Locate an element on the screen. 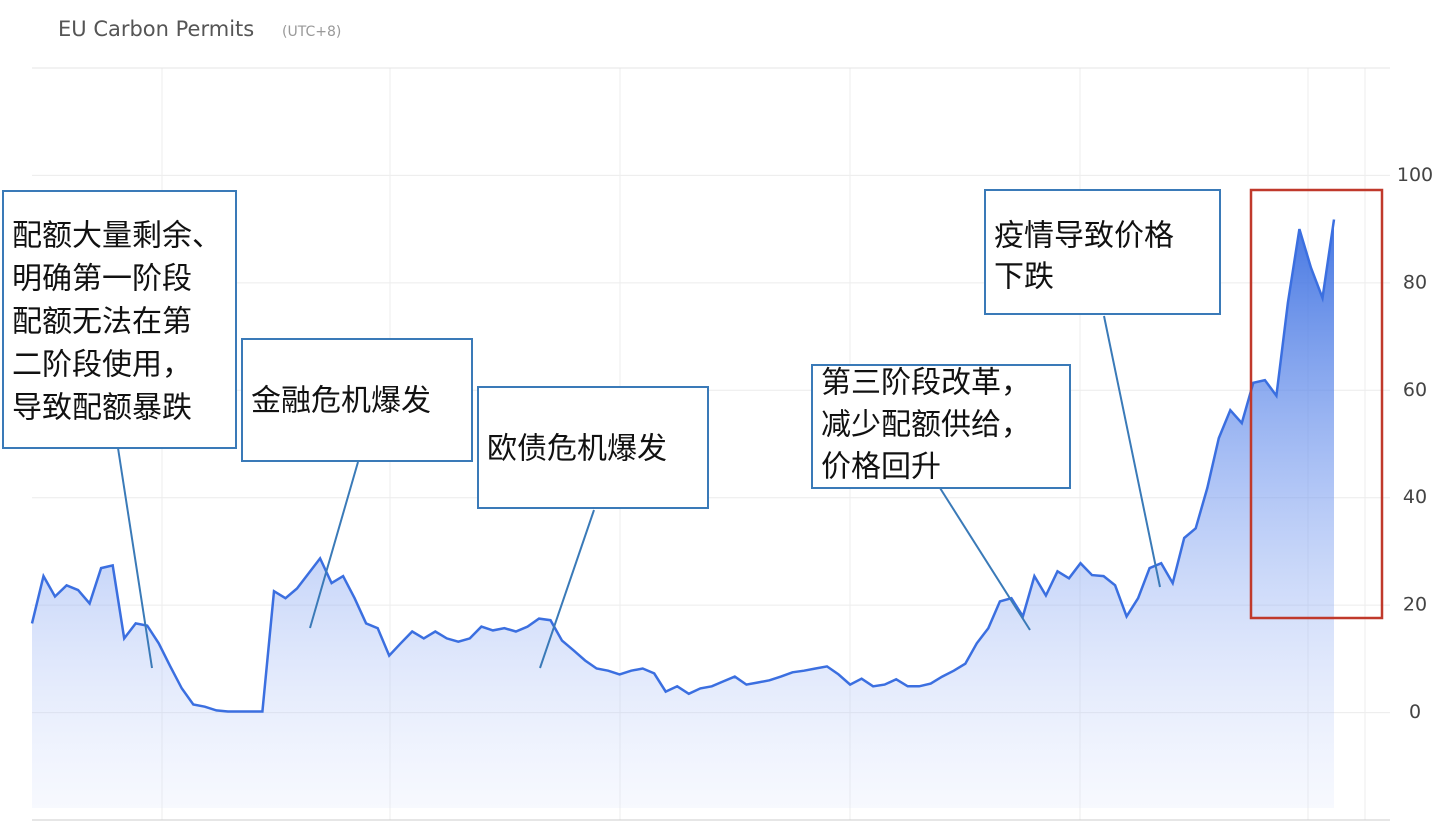  y-tick-label: 40 is located at coordinates (1415, 497).